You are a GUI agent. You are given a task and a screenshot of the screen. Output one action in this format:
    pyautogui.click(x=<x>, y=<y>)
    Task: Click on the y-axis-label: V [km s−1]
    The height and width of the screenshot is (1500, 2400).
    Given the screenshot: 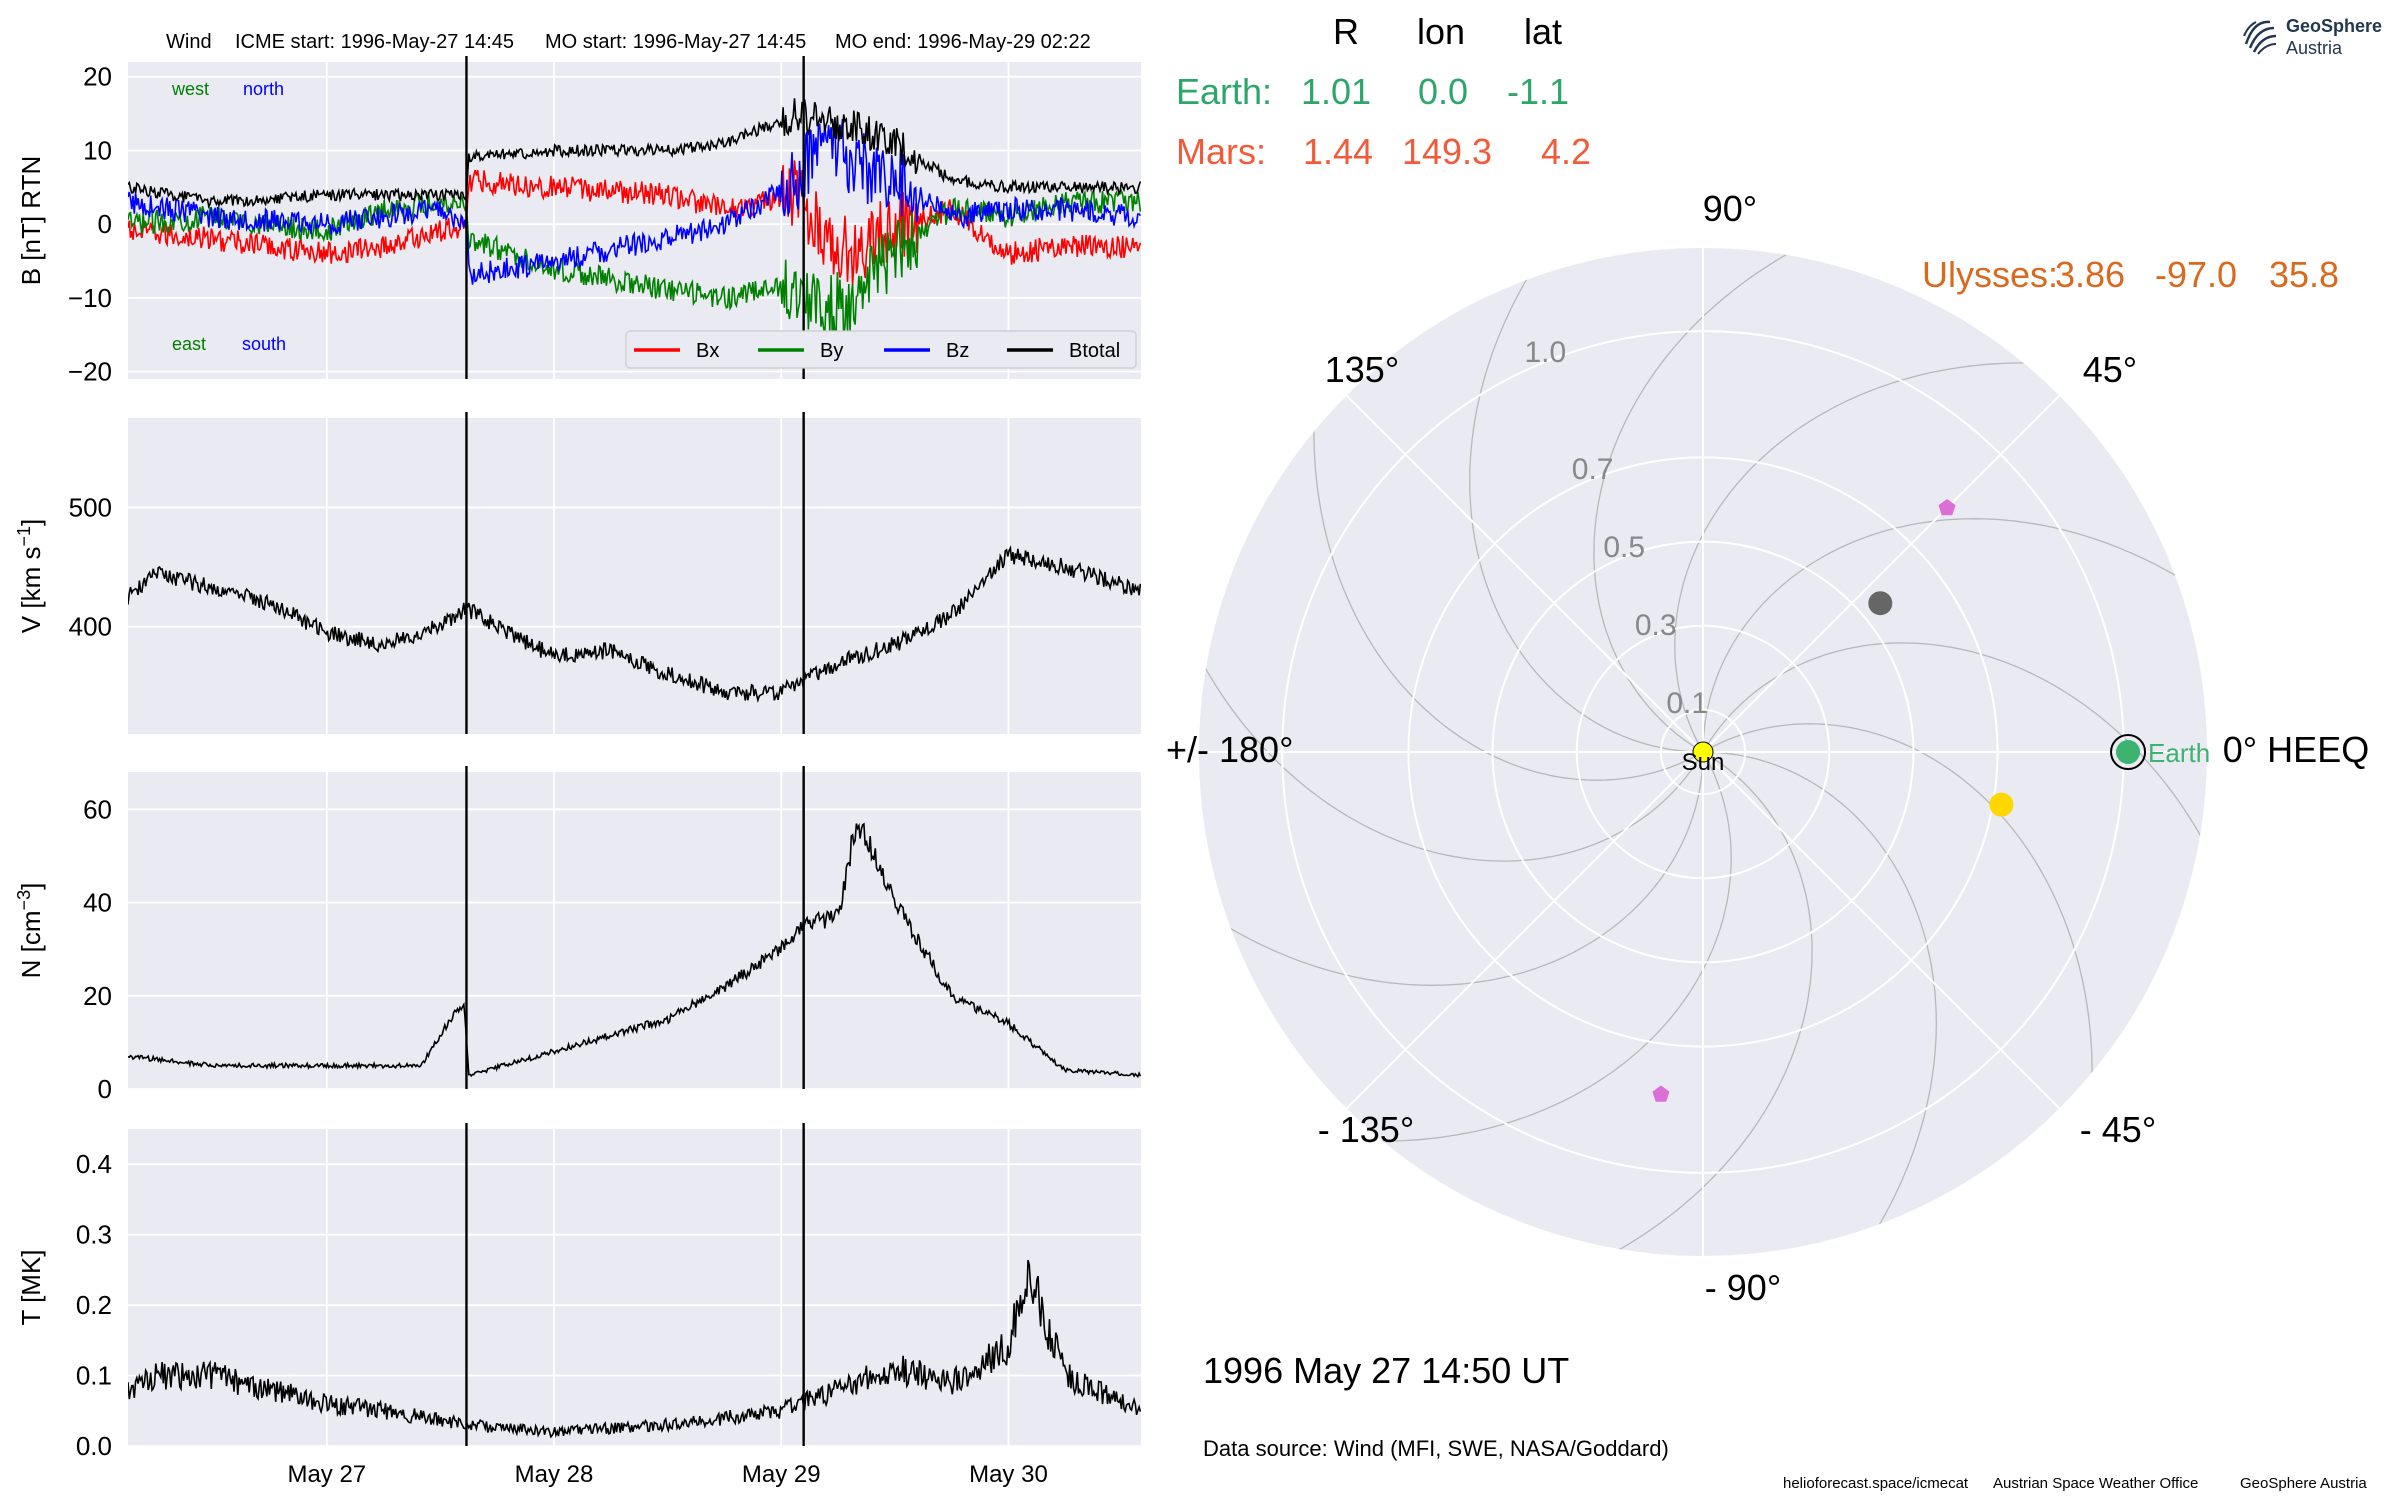 What is the action you would take?
    pyautogui.click(x=30, y=576)
    